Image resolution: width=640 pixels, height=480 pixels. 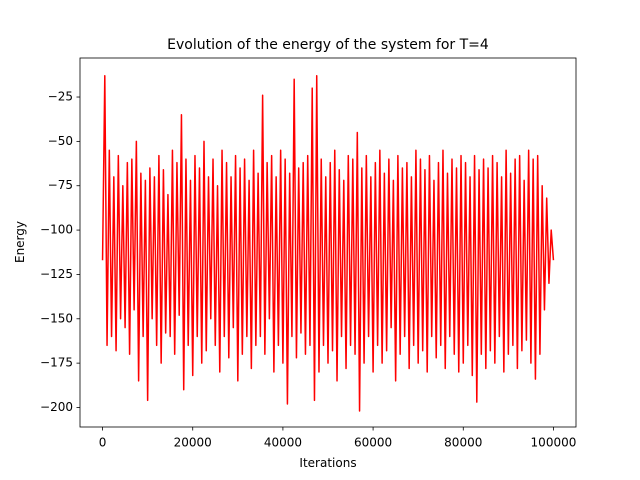 I want to click on x-tick-label: 0, so click(x=103, y=443).